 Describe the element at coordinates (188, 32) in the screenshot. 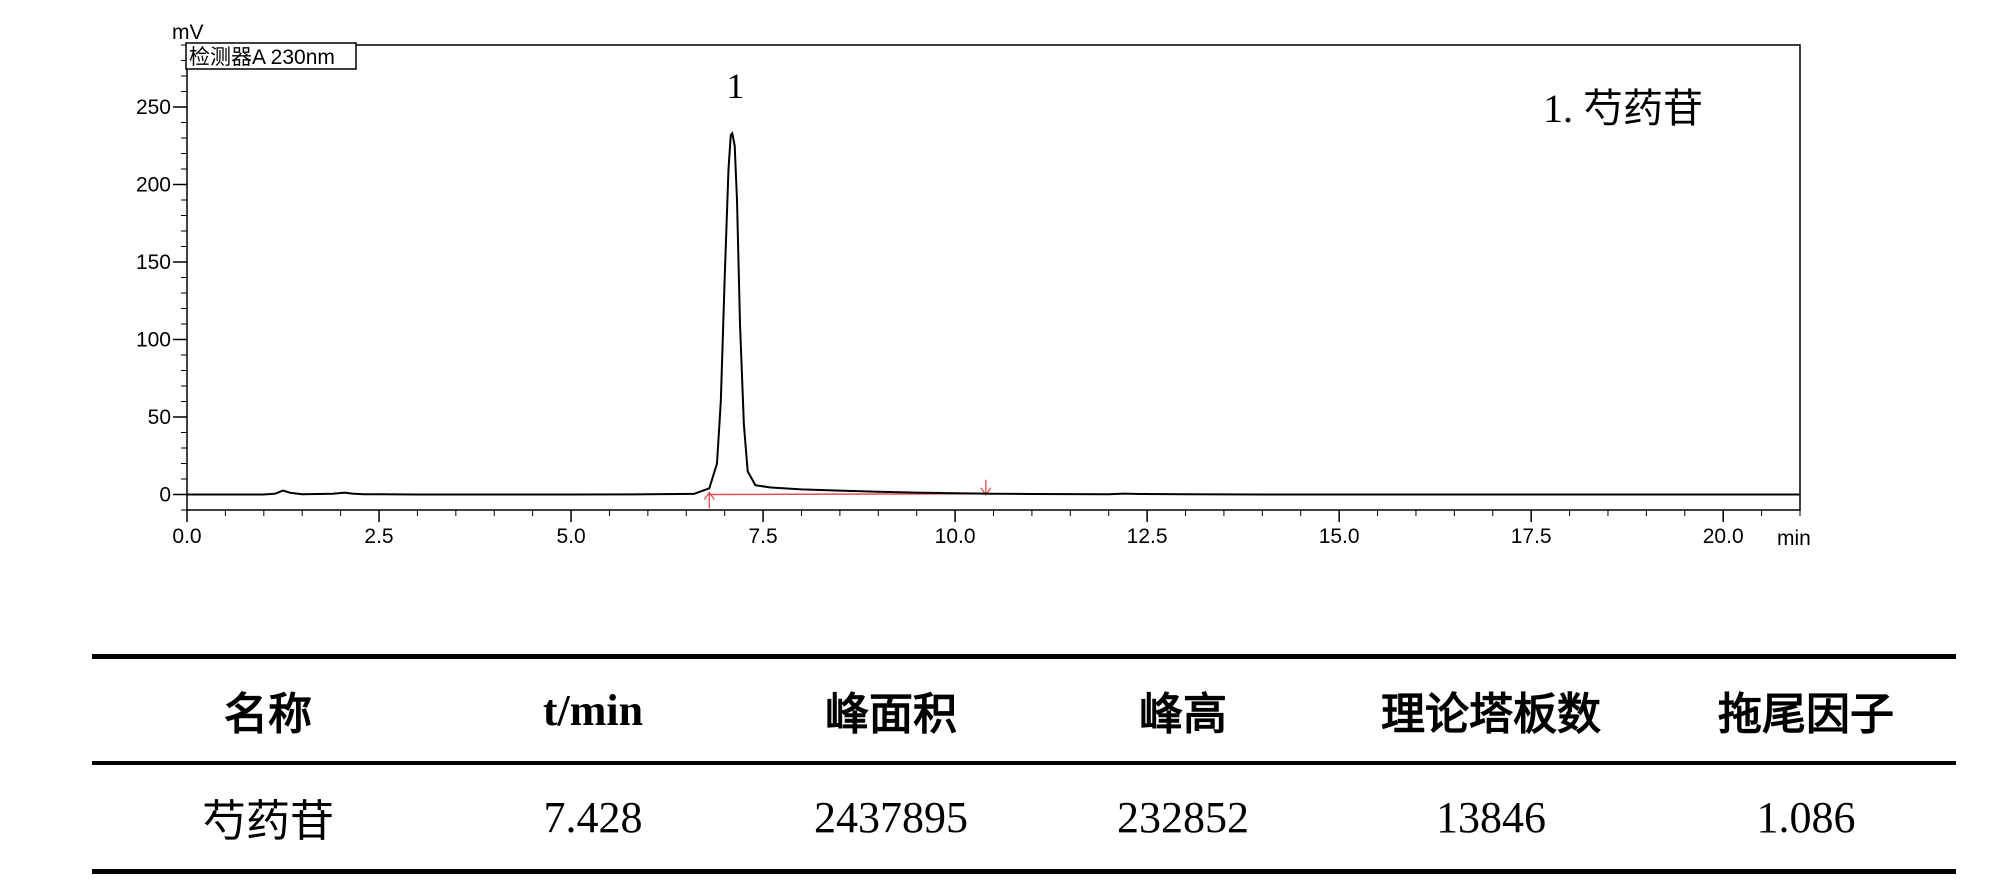

I see `y-axis-unit-label: mV` at that location.